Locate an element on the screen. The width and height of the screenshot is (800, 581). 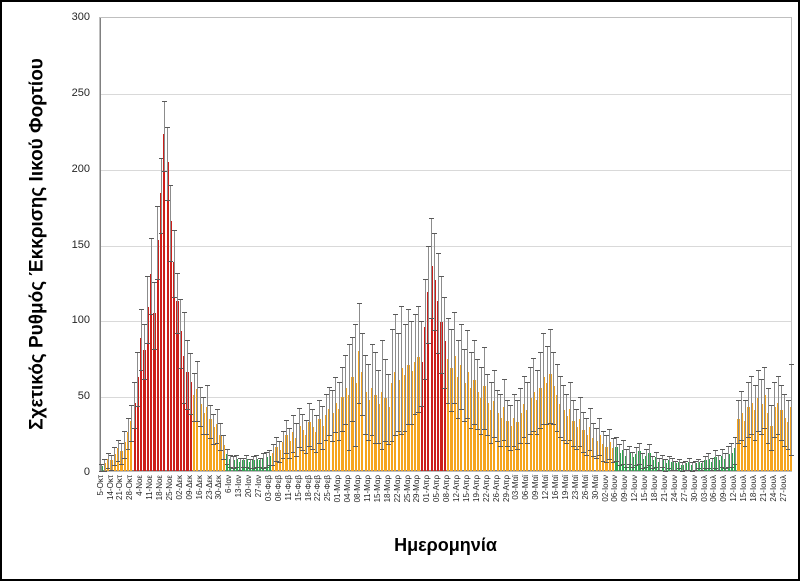
x-tick-label: 12-Ιουλ is located at coordinates (734, 488).